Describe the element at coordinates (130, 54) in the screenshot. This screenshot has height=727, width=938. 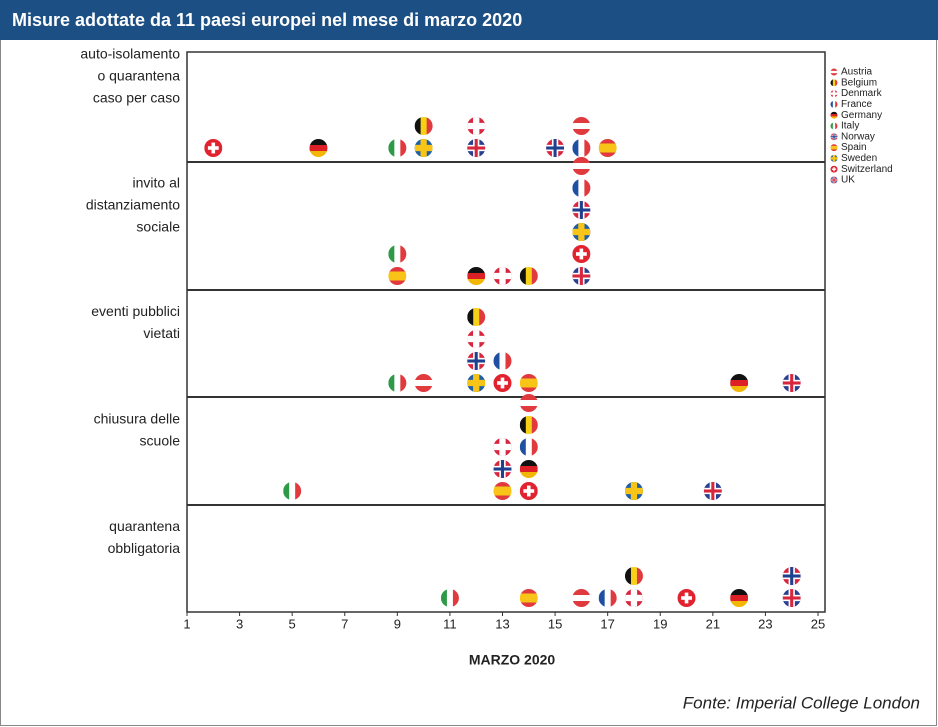
I see `category-label: auto-isolamento` at that location.